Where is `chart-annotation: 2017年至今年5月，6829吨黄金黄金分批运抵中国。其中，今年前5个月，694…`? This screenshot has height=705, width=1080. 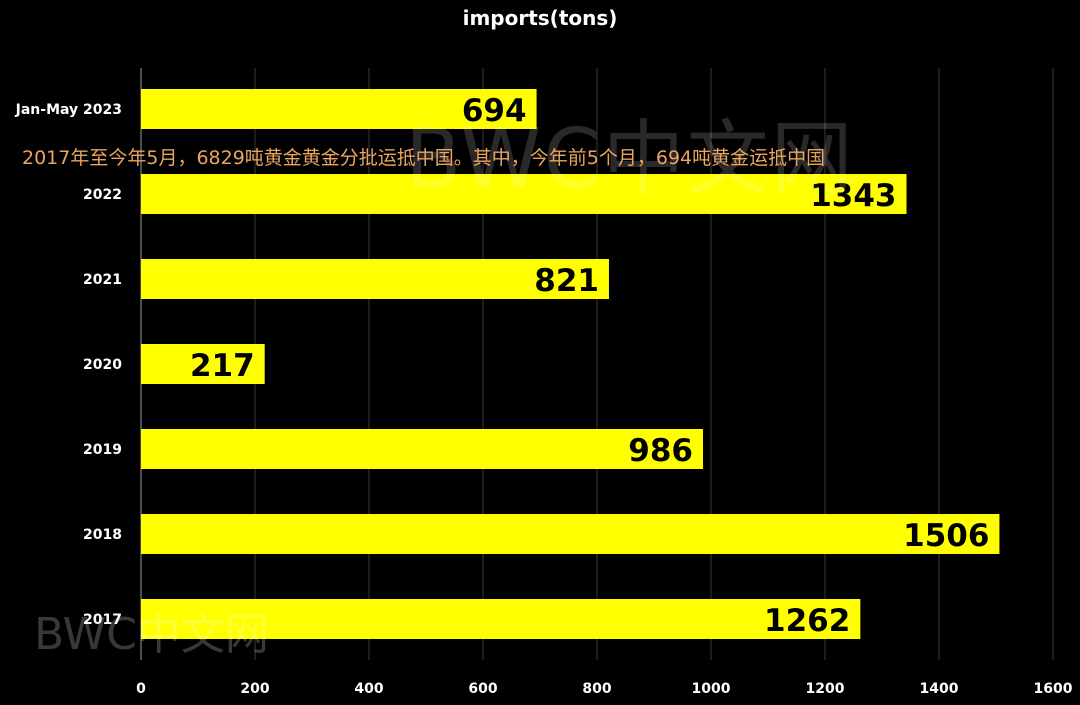 chart-annotation: 2017年至今年5月，6829吨黄金黄金分批运抵中国。其中，今年前5个月，694… is located at coordinates (424, 158).